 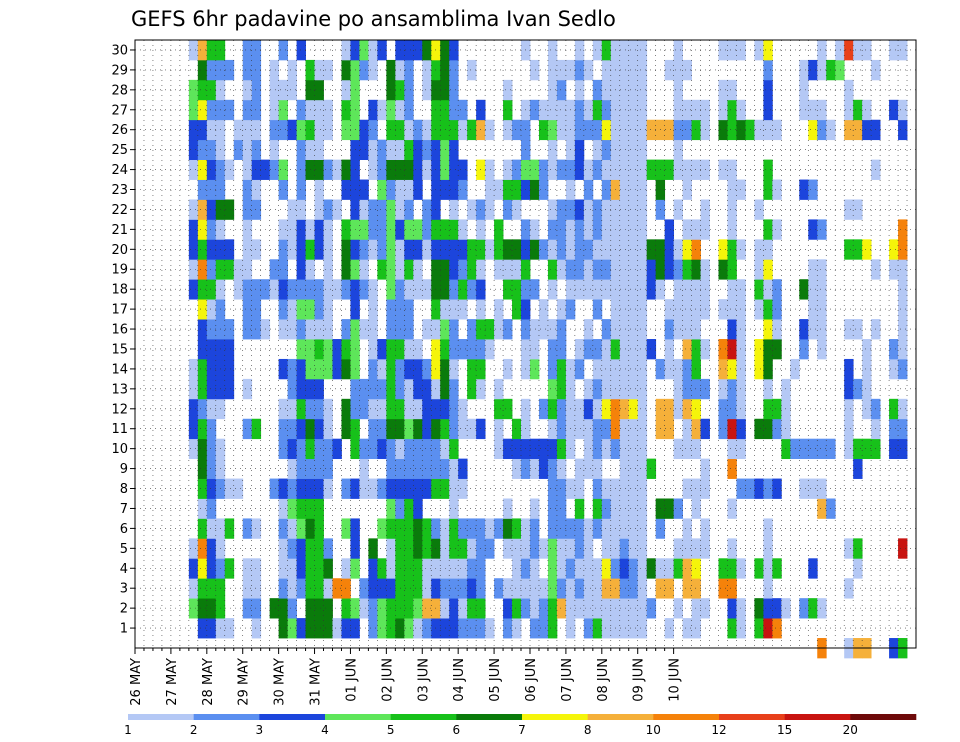 What do you see at coordinates (119, 250) in the screenshot?
I see `y-tick-label: 20` at bounding box center [119, 250].